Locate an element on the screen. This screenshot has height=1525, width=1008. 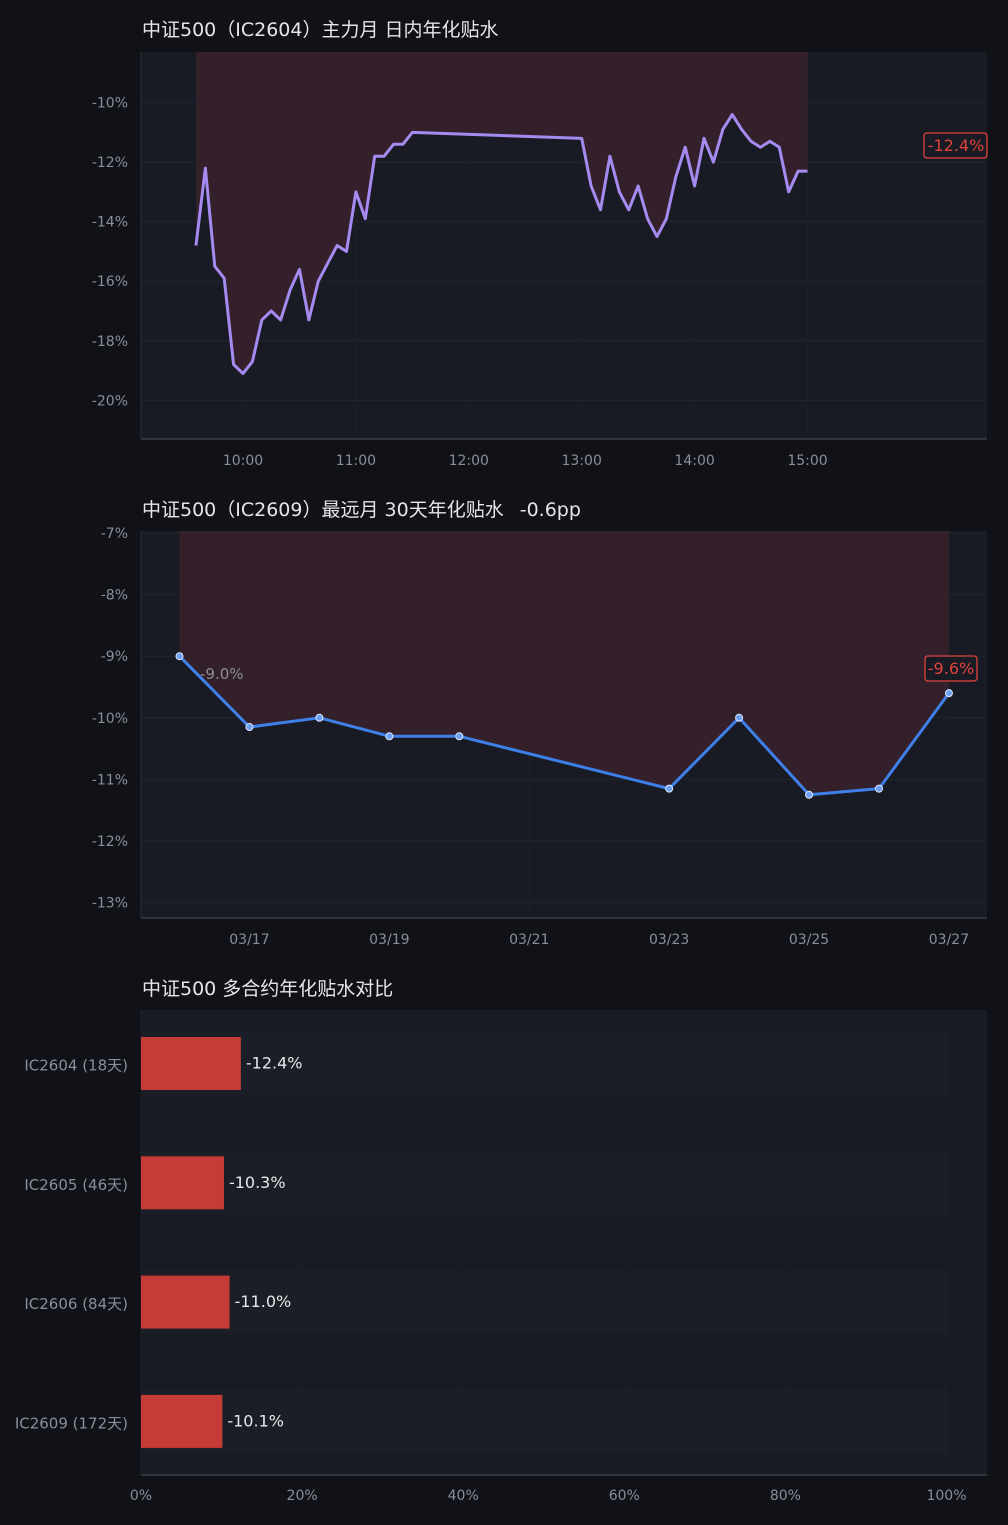
far-month-y-tick-label: -10% is located at coordinates (110, 719).